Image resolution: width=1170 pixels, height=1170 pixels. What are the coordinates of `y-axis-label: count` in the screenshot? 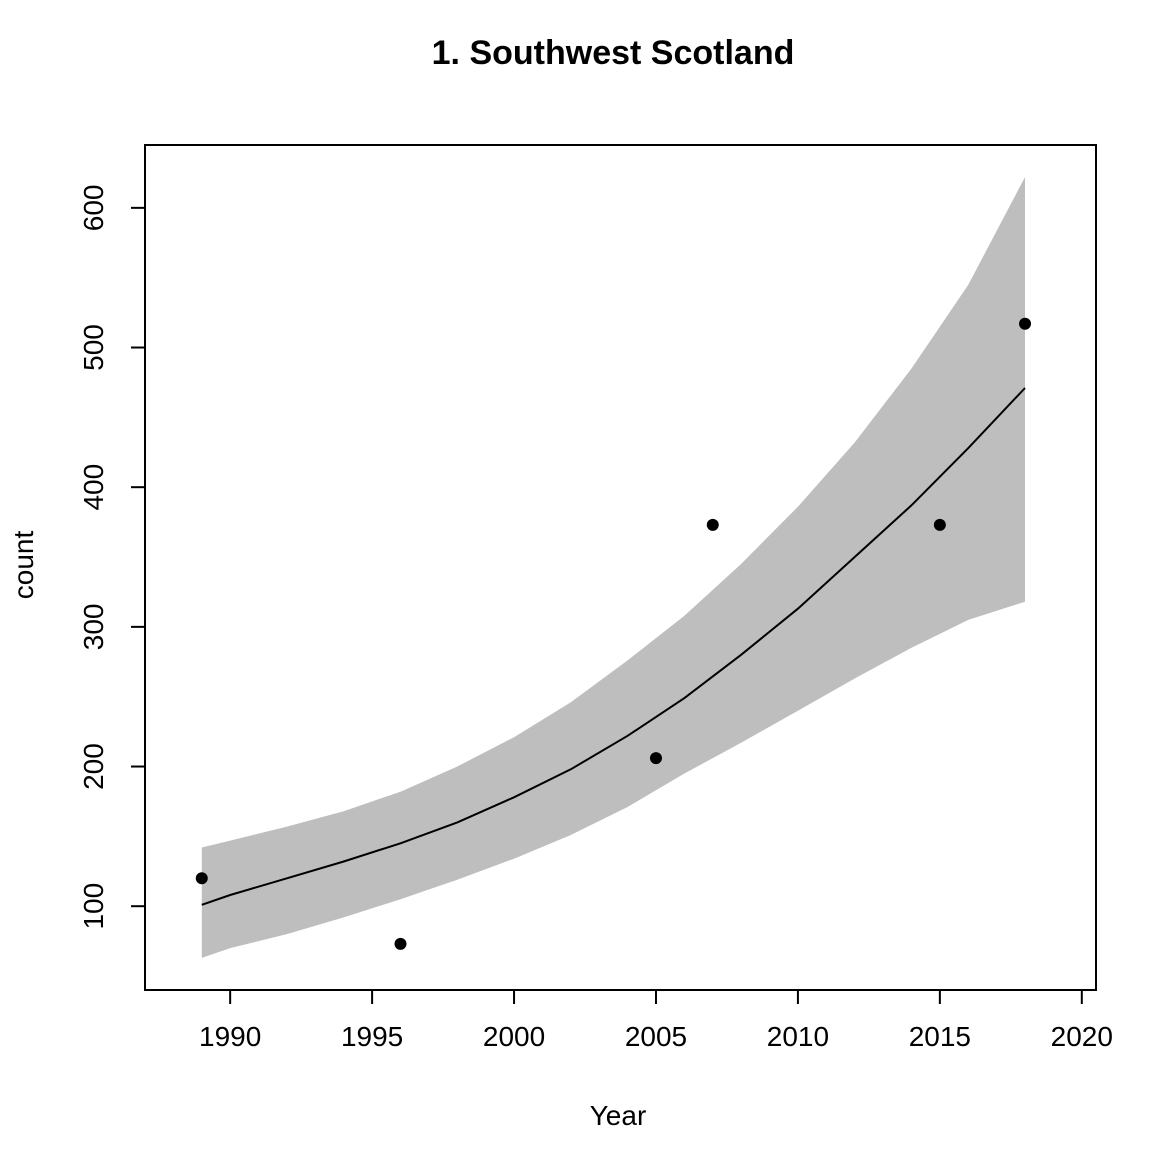 It's located at (23, 565).